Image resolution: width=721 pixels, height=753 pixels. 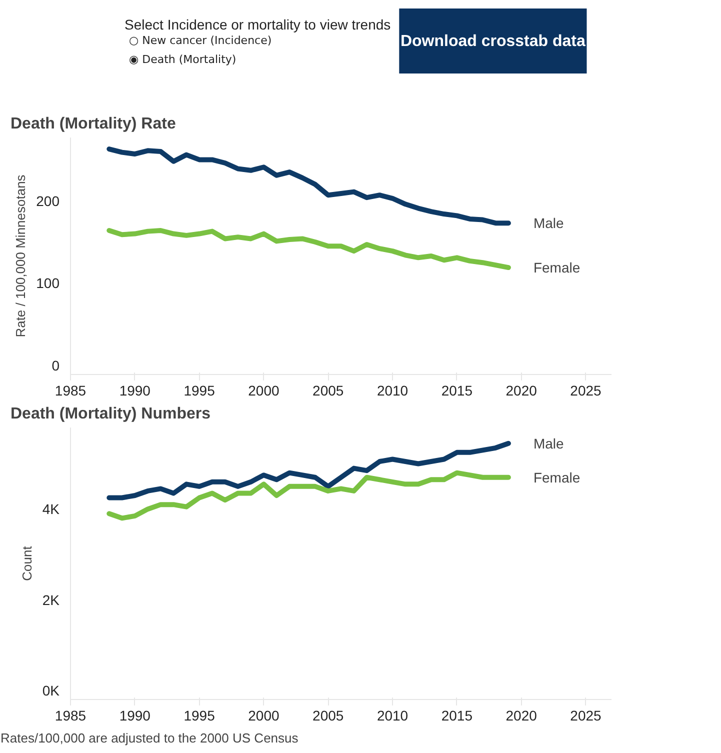 What do you see at coordinates (48, 283) in the screenshot?
I see `y-tick-label: 100` at bounding box center [48, 283].